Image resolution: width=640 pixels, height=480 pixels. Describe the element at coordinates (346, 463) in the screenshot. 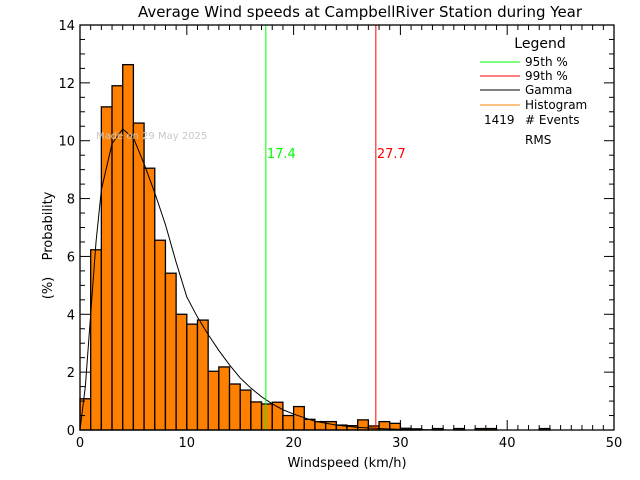

I see `x-axis-label: Windspeed (km/h)` at that location.